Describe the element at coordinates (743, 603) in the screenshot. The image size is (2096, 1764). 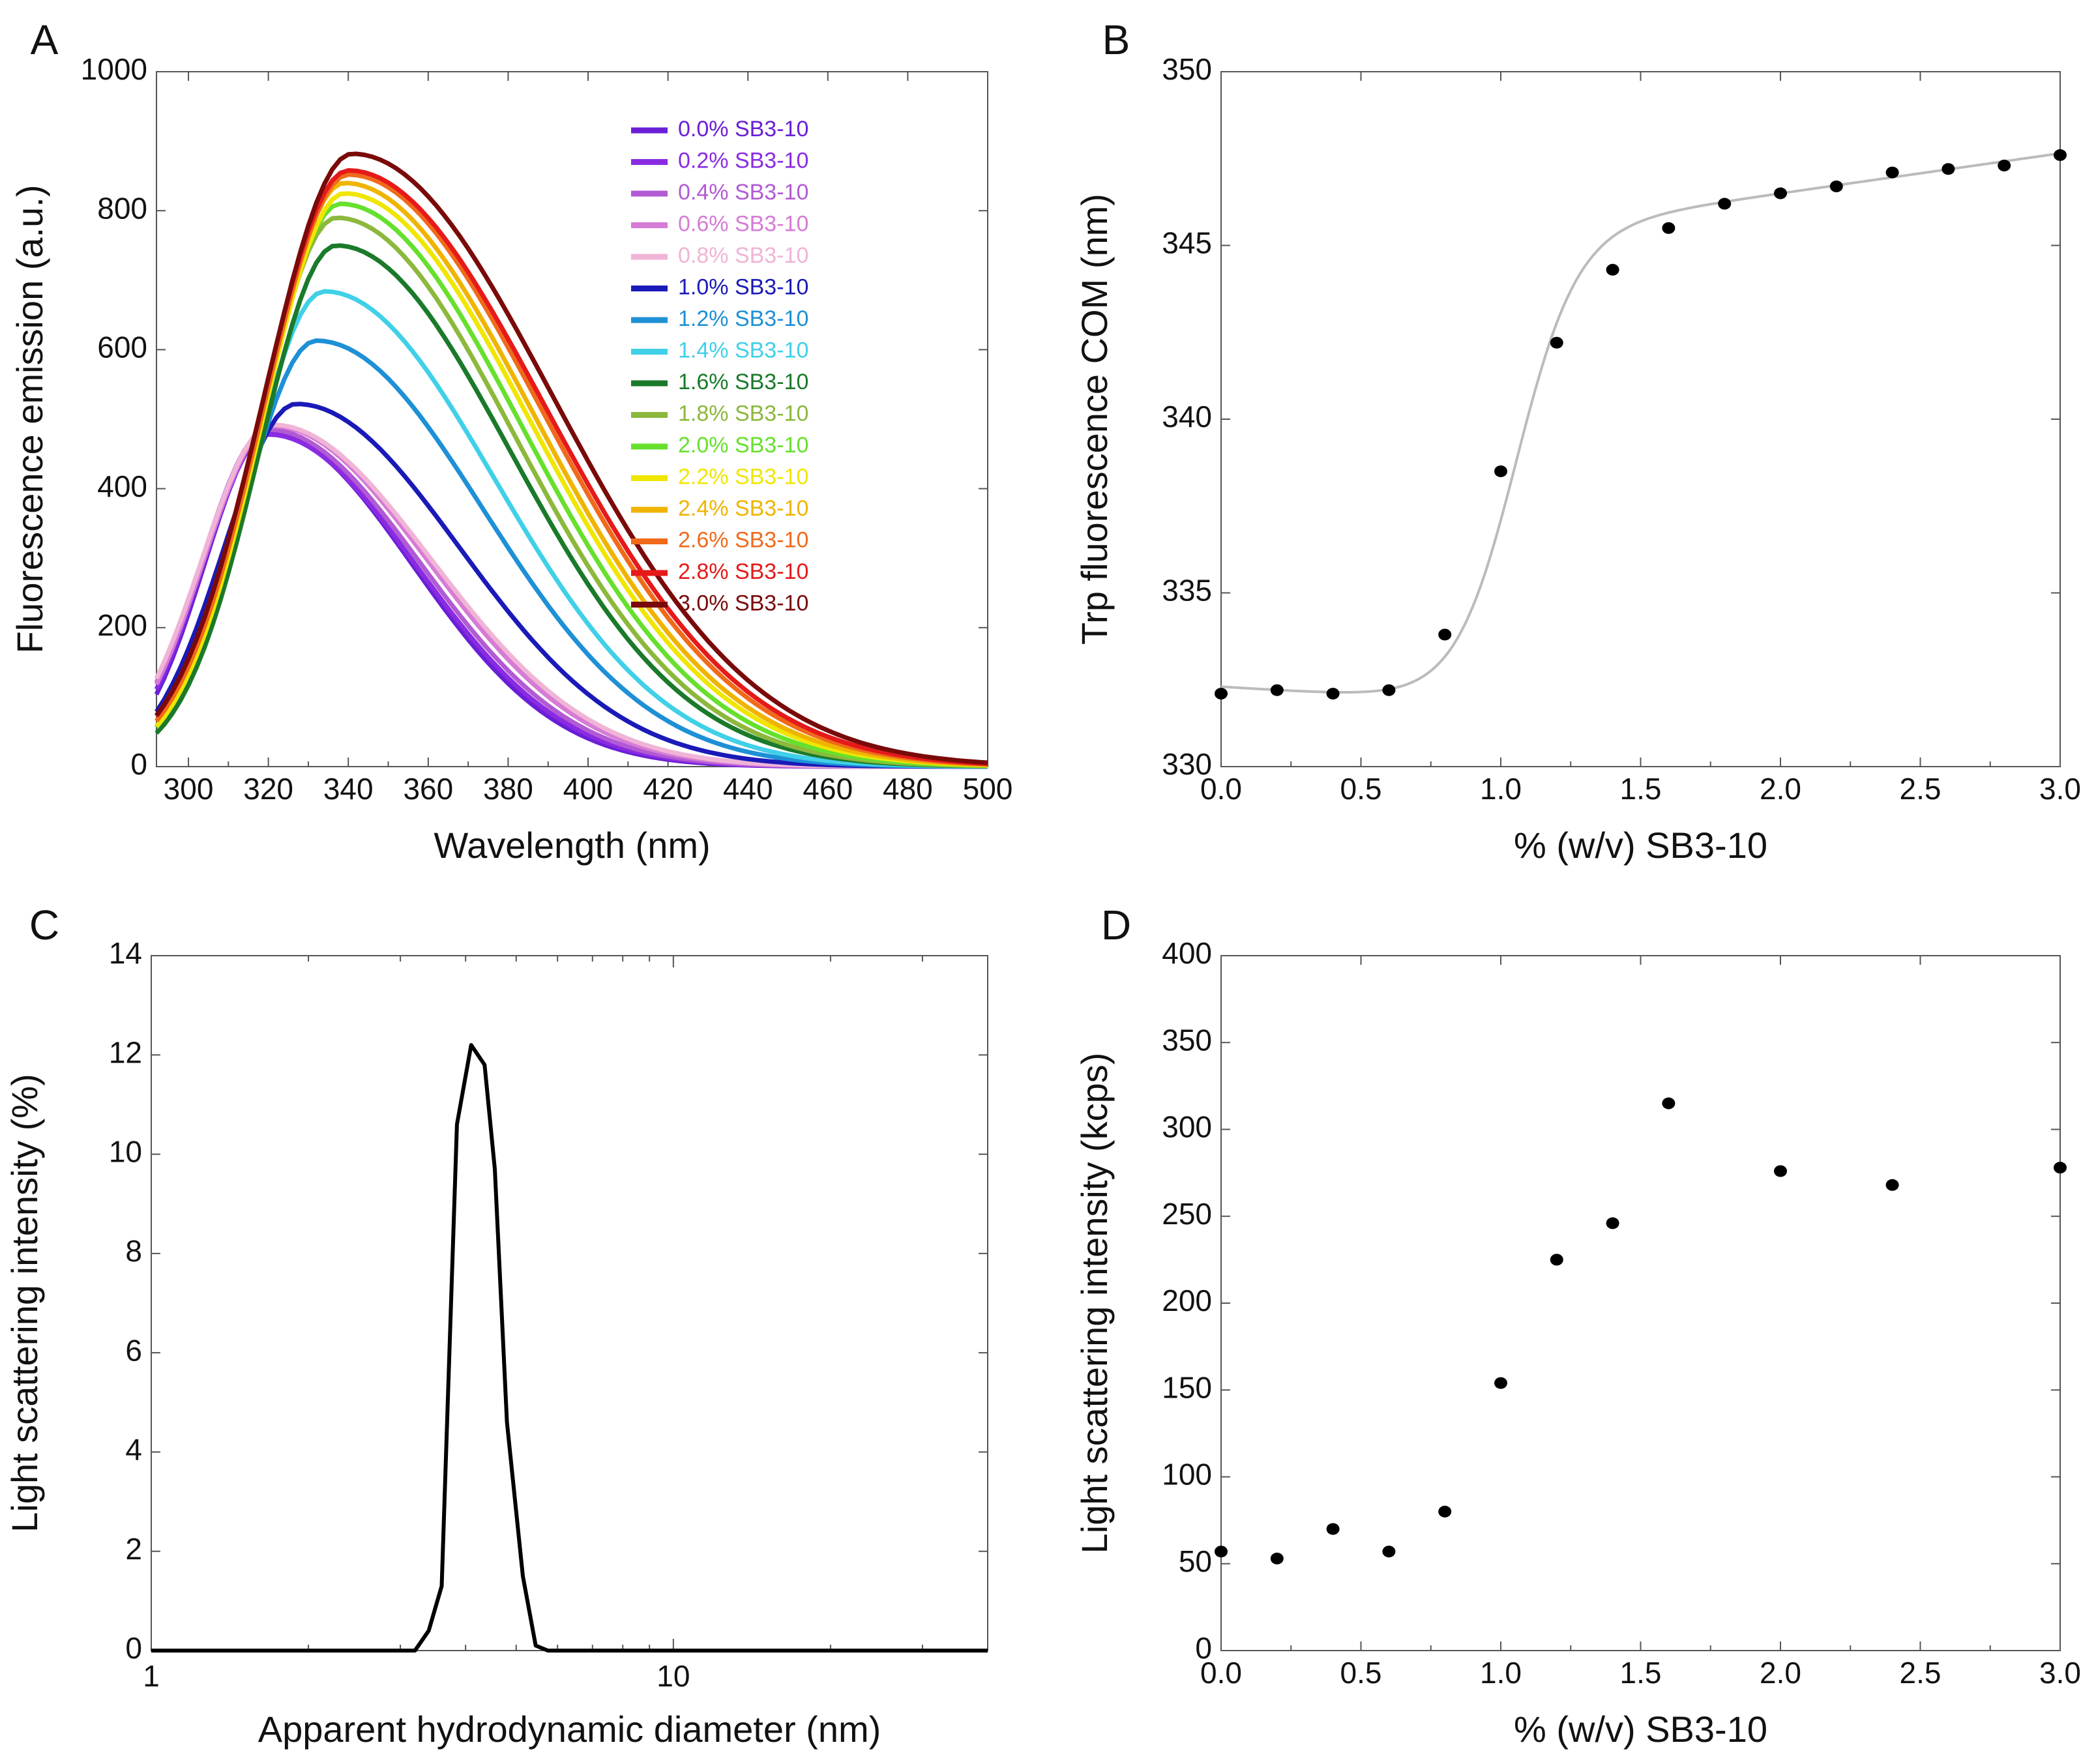
I see `legend-label: 3.0% SB3-10` at that location.